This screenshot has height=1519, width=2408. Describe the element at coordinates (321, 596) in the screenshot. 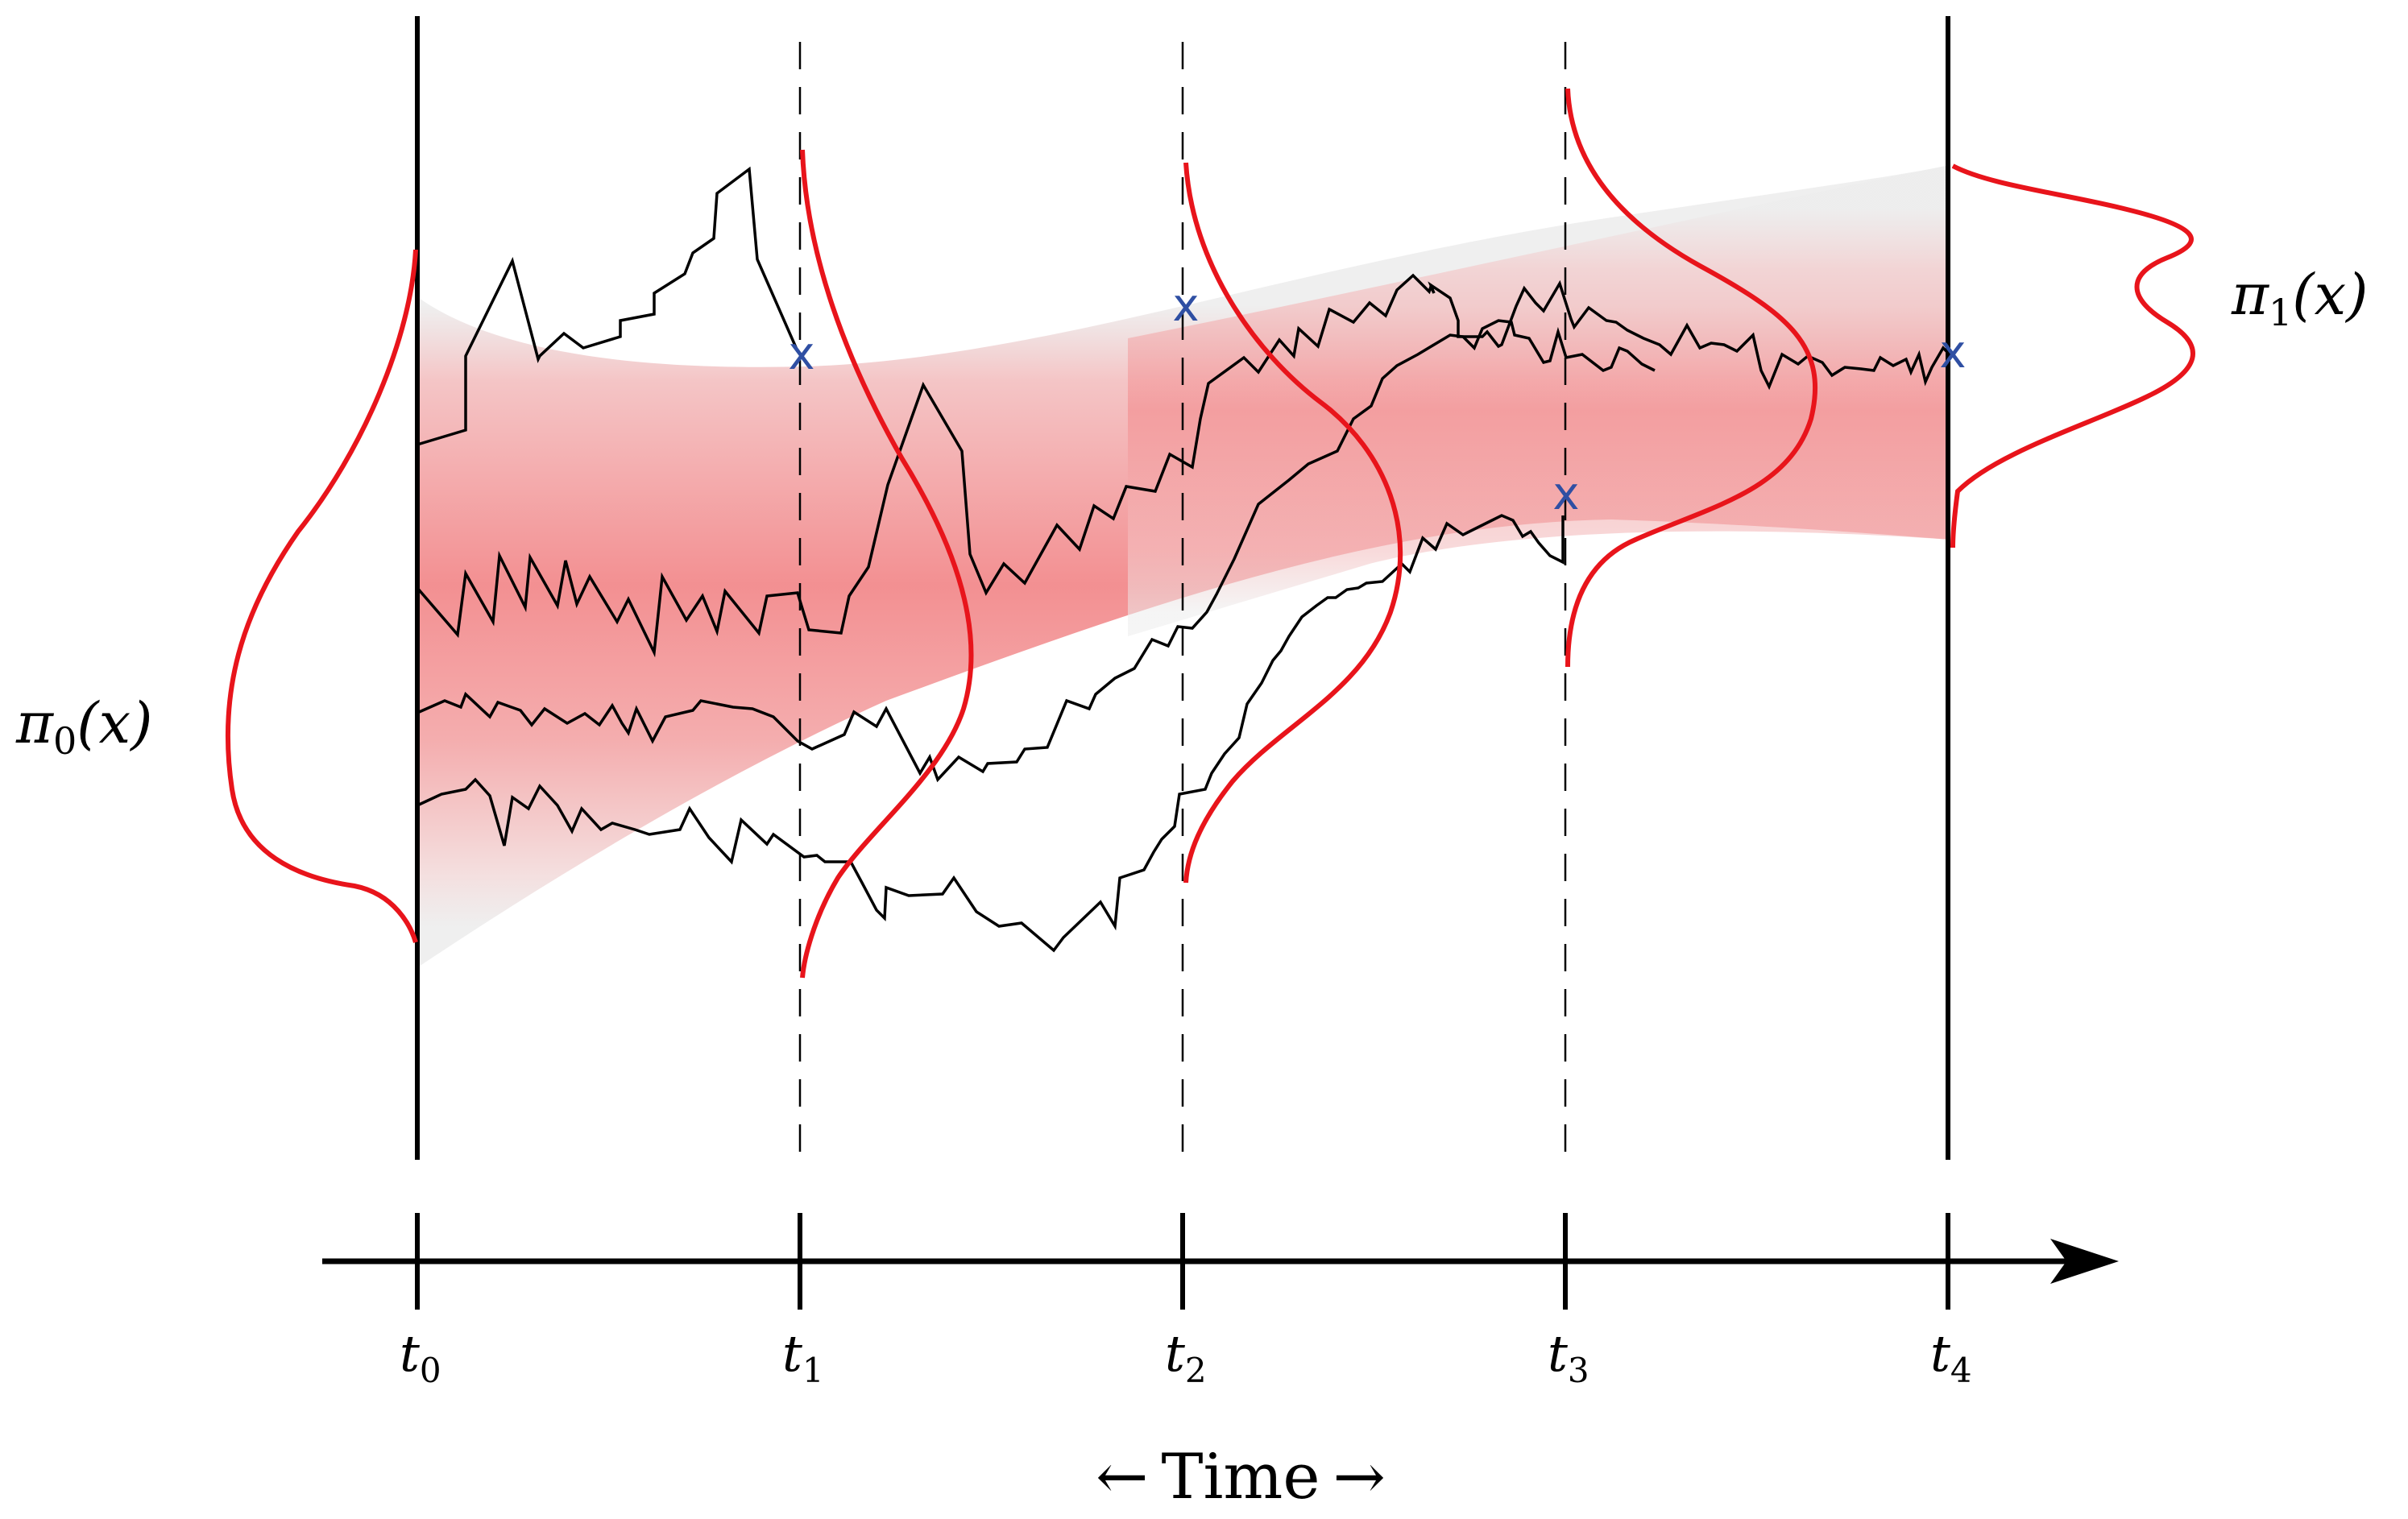

I see `initial-density-curve` at that location.